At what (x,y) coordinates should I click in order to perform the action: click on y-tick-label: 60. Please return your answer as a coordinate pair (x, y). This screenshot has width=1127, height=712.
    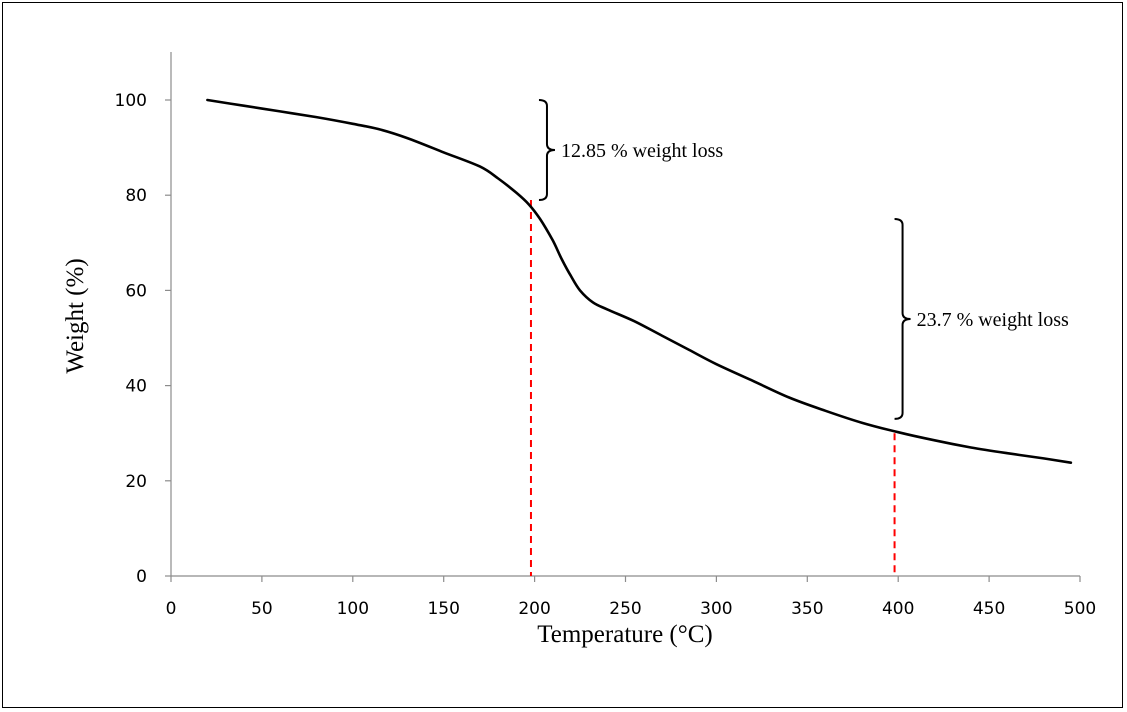
    Looking at the image, I should click on (136, 291).